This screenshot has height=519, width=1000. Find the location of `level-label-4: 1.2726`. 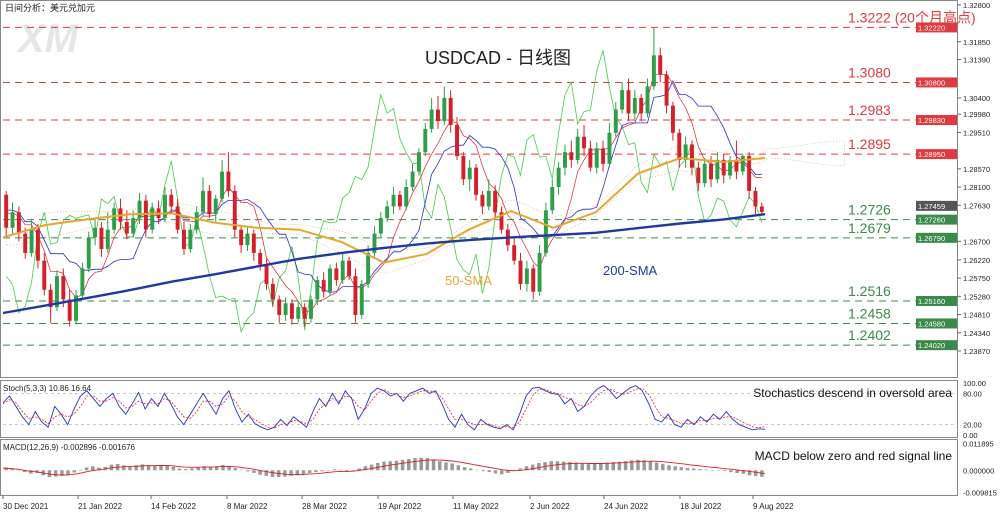

level-label-4: 1.2726 is located at coordinates (869, 210).